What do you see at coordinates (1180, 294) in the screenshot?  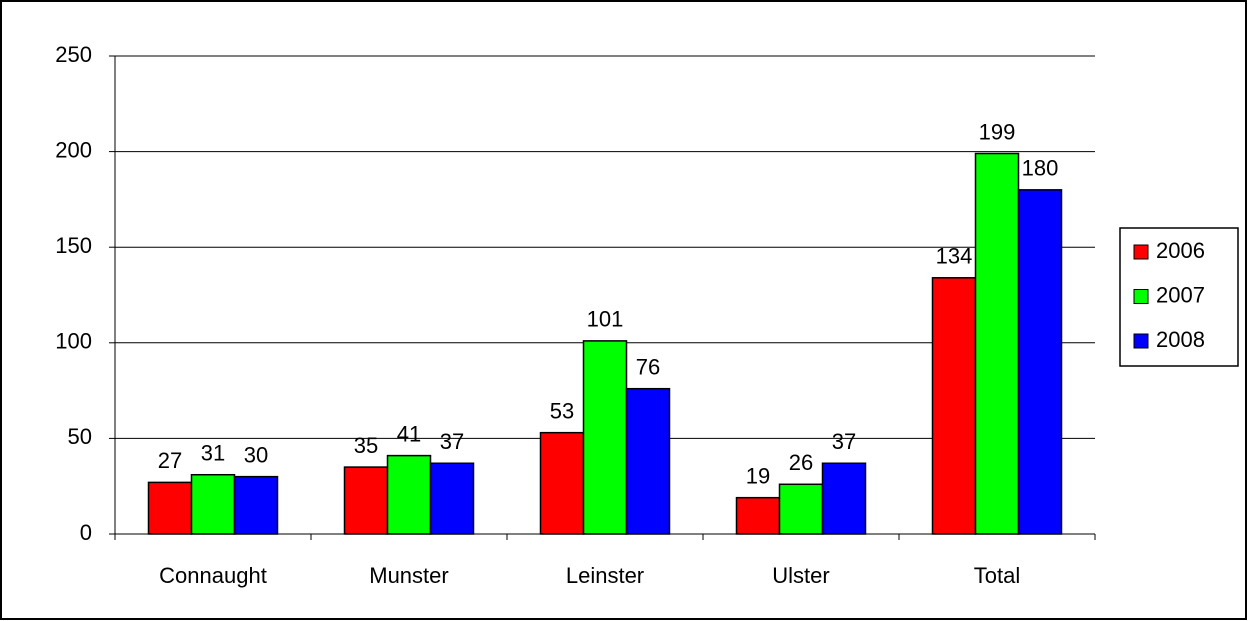 I see `legend-label: 2007` at bounding box center [1180, 294].